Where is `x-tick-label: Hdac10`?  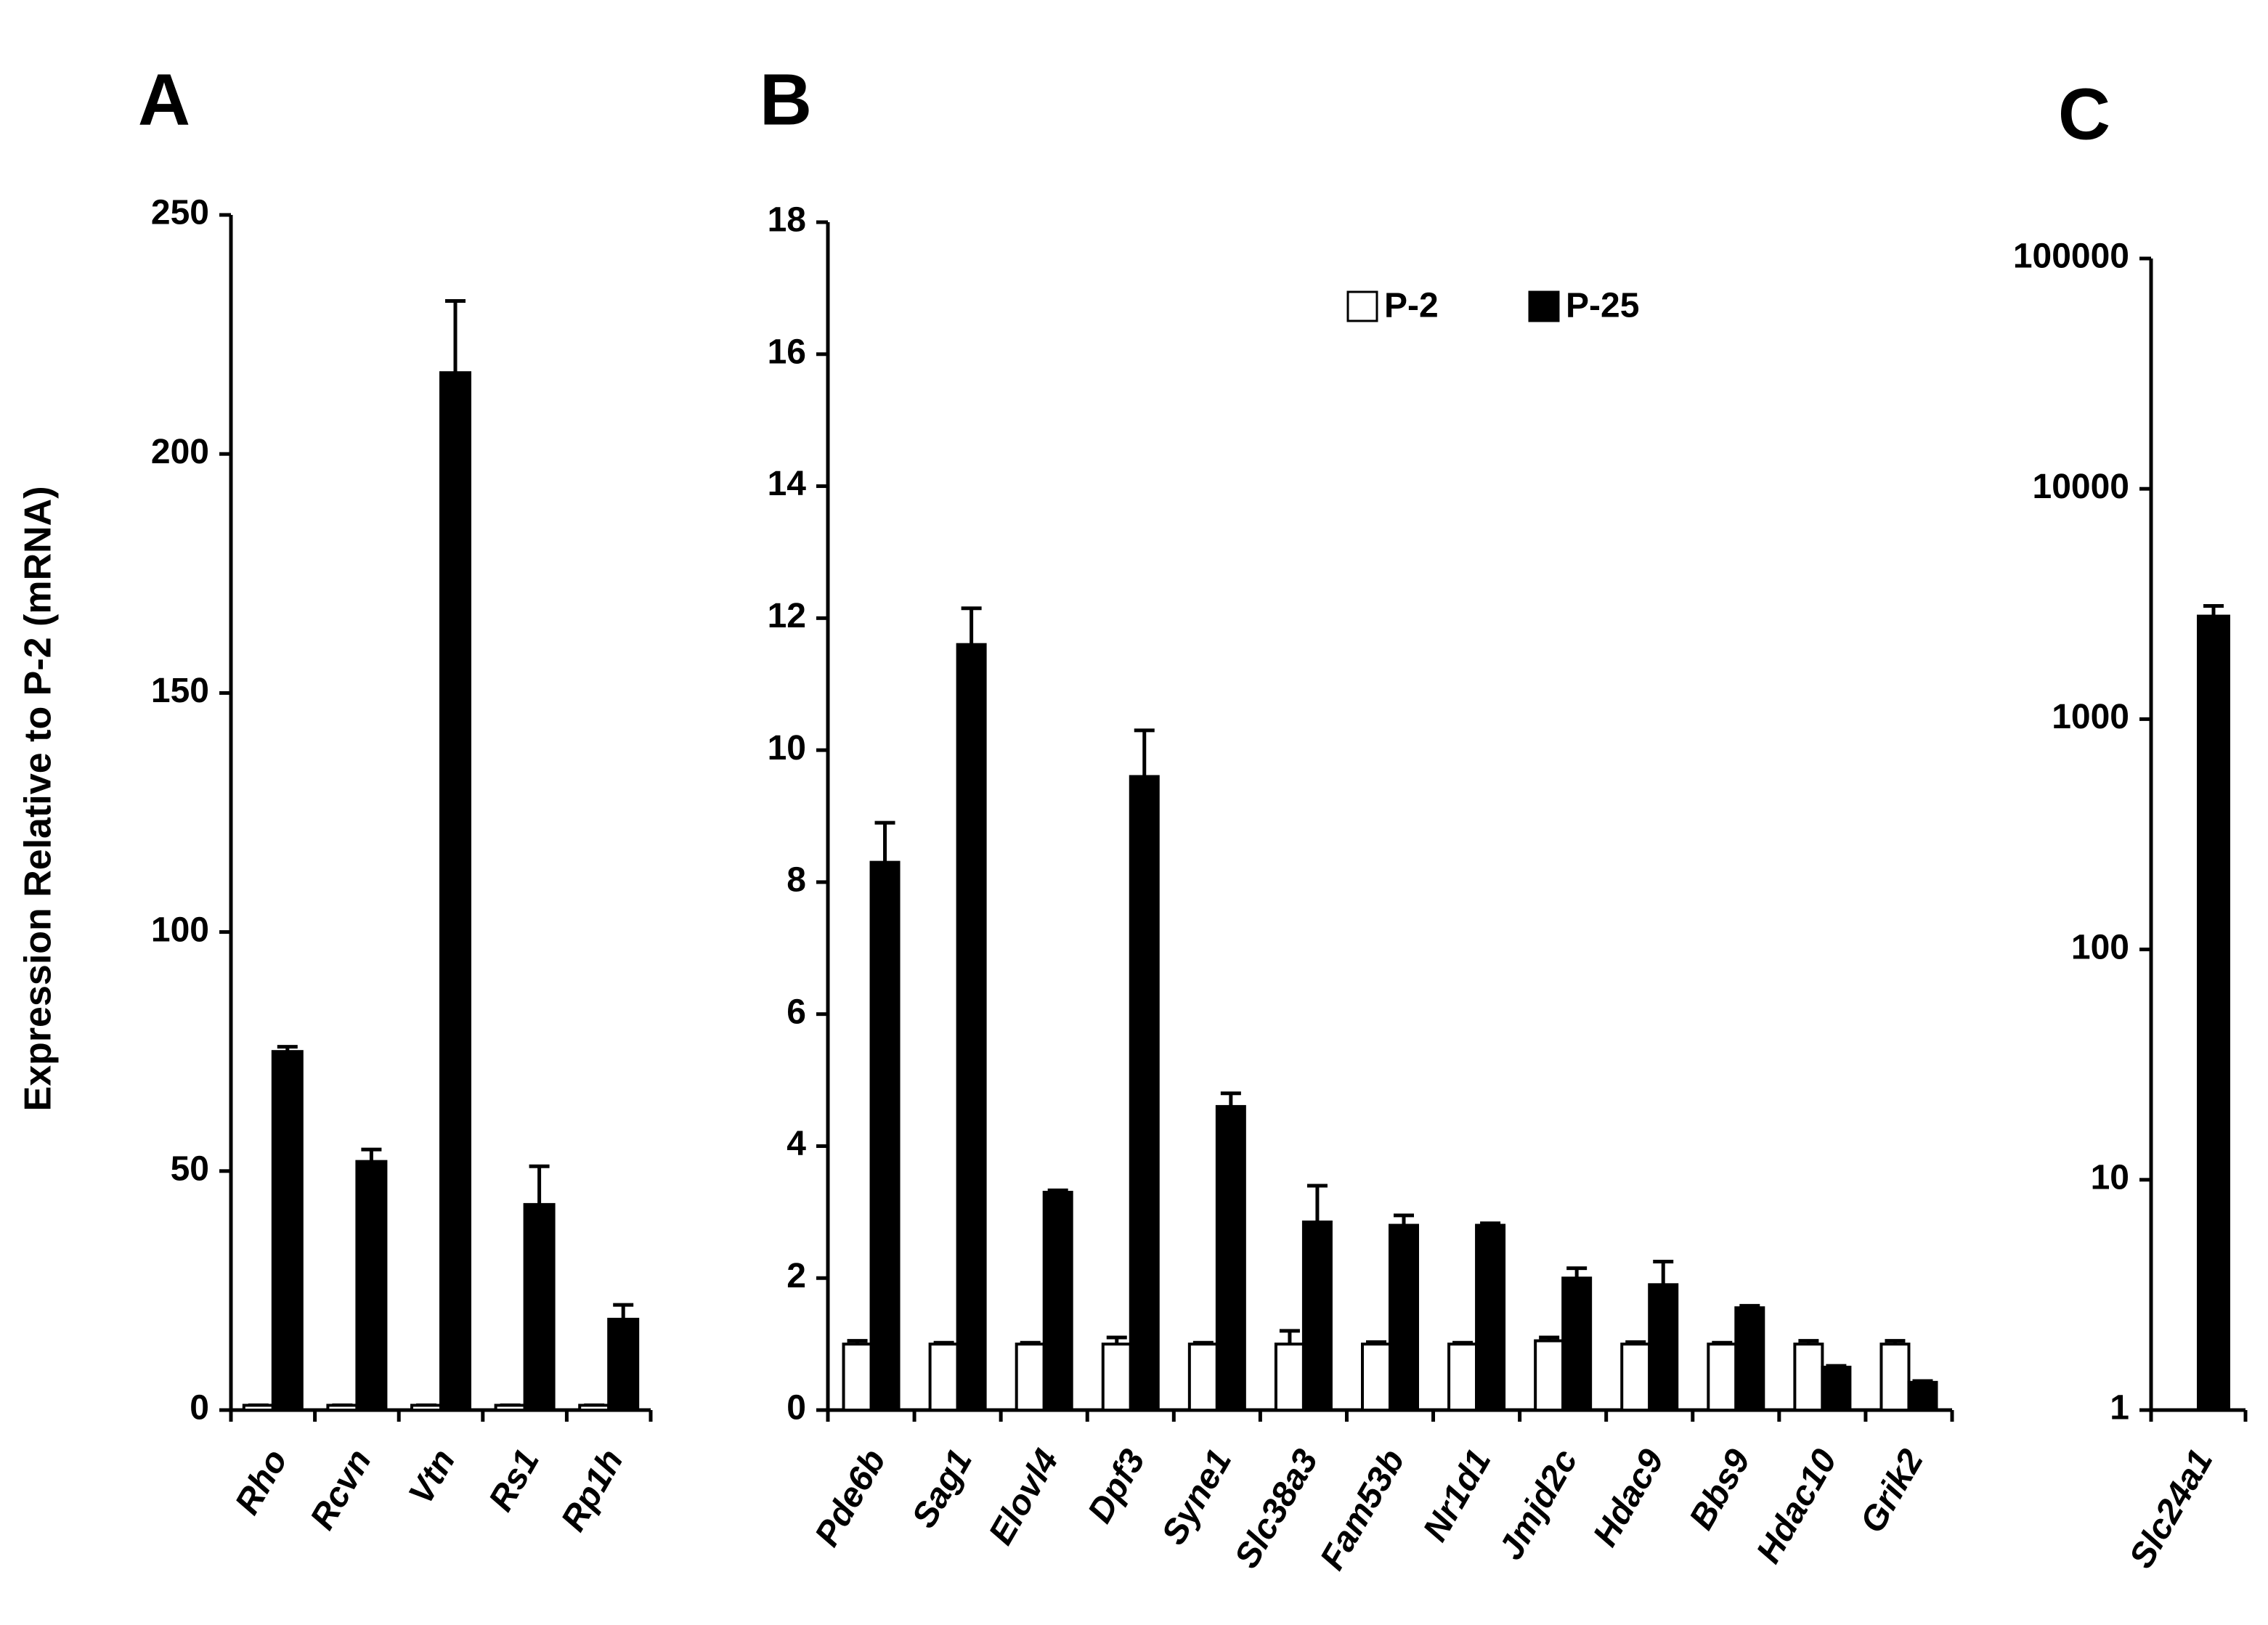
x-tick-label: Hdac10 is located at coordinates (1797, 1506).